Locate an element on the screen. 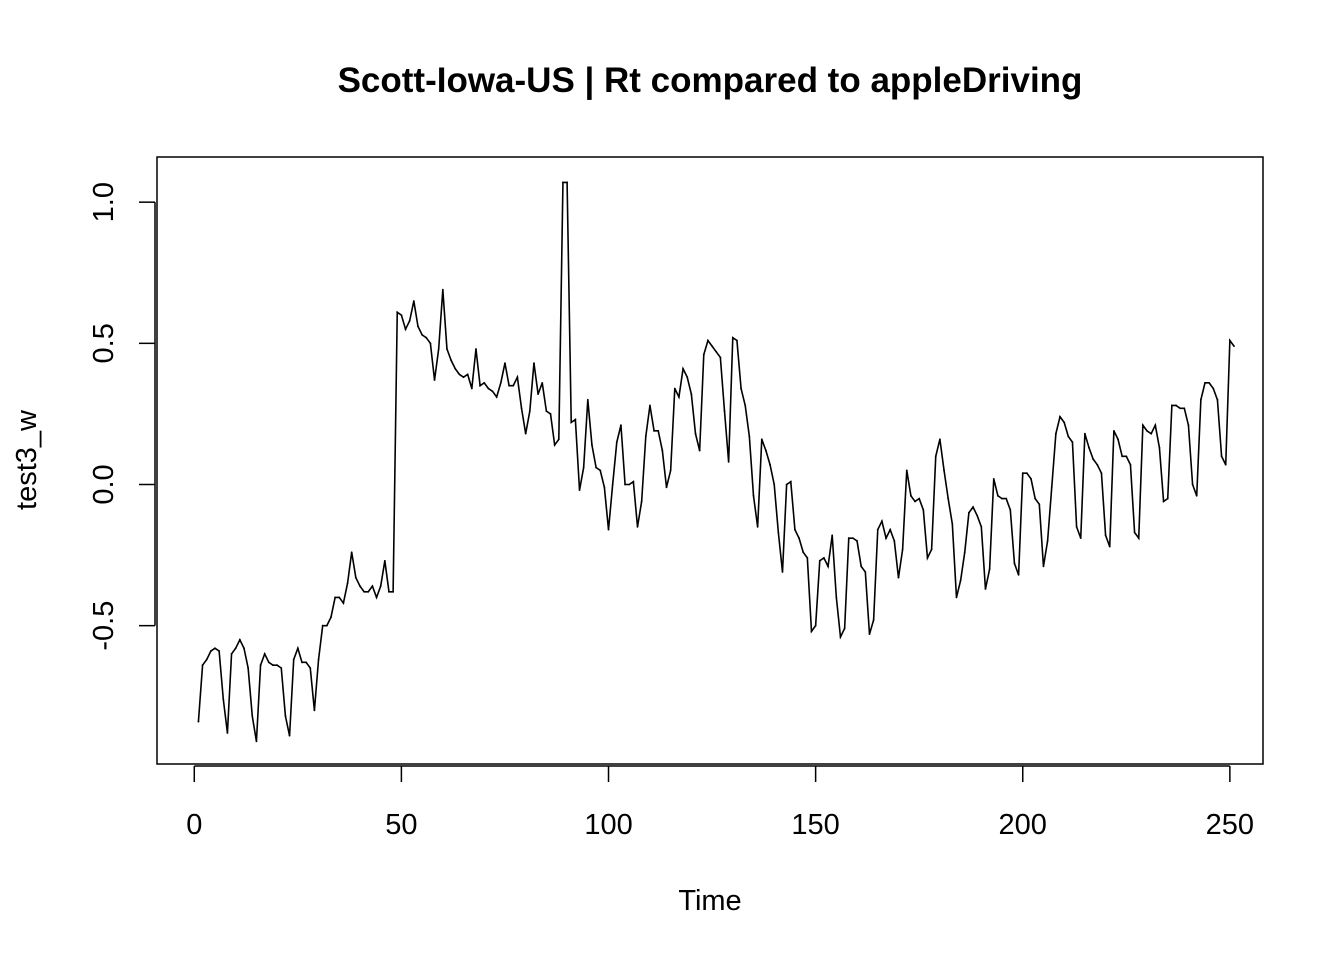 Image resolution: width=1344 pixels, height=960 pixels. y-tick-label: 1.0 is located at coordinates (104, 202).